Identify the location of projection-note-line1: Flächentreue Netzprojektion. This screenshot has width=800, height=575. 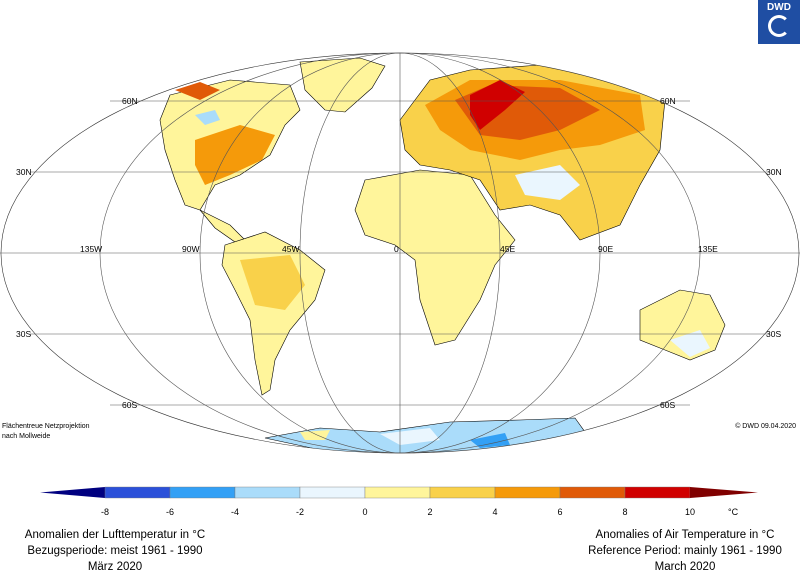
(46, 426).